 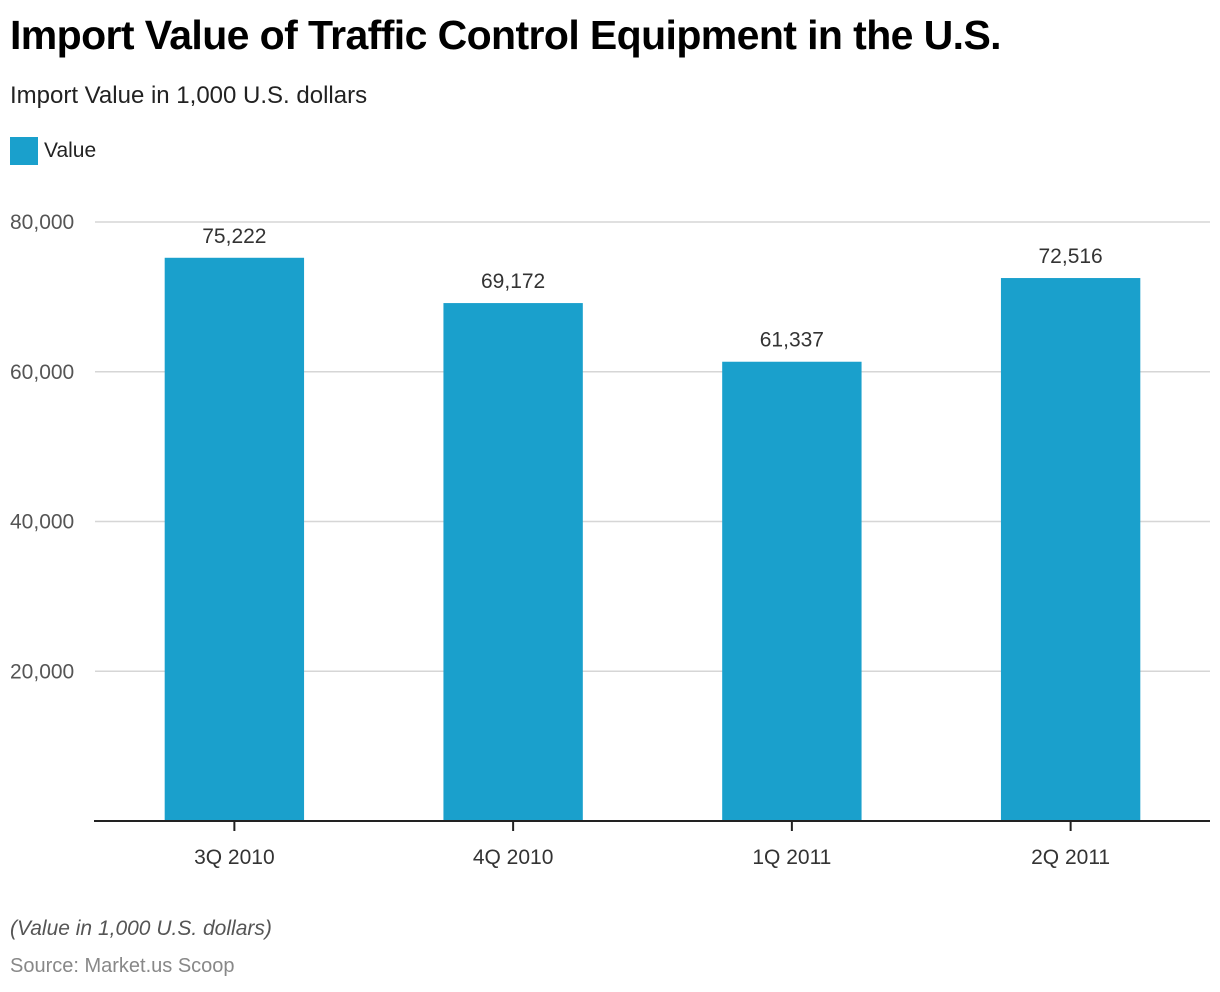 I want to click on y-tick-label: 80,000, so click(x=42, y=222).